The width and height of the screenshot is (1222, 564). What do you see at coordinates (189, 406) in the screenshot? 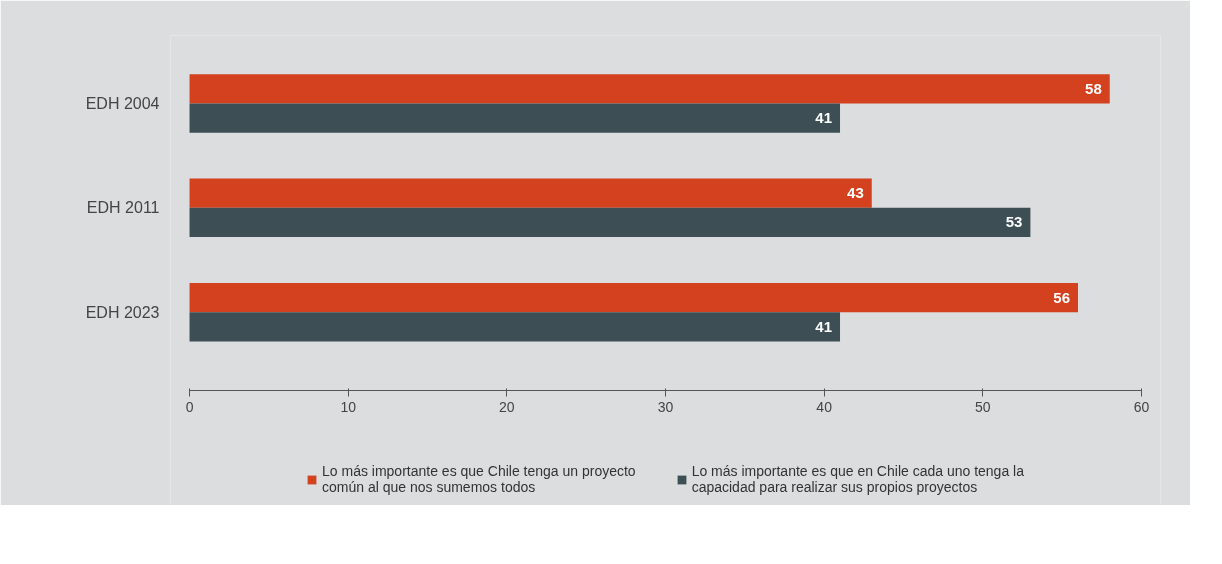
I see `x-tick-label: 0` at bounding box center [189, 406].